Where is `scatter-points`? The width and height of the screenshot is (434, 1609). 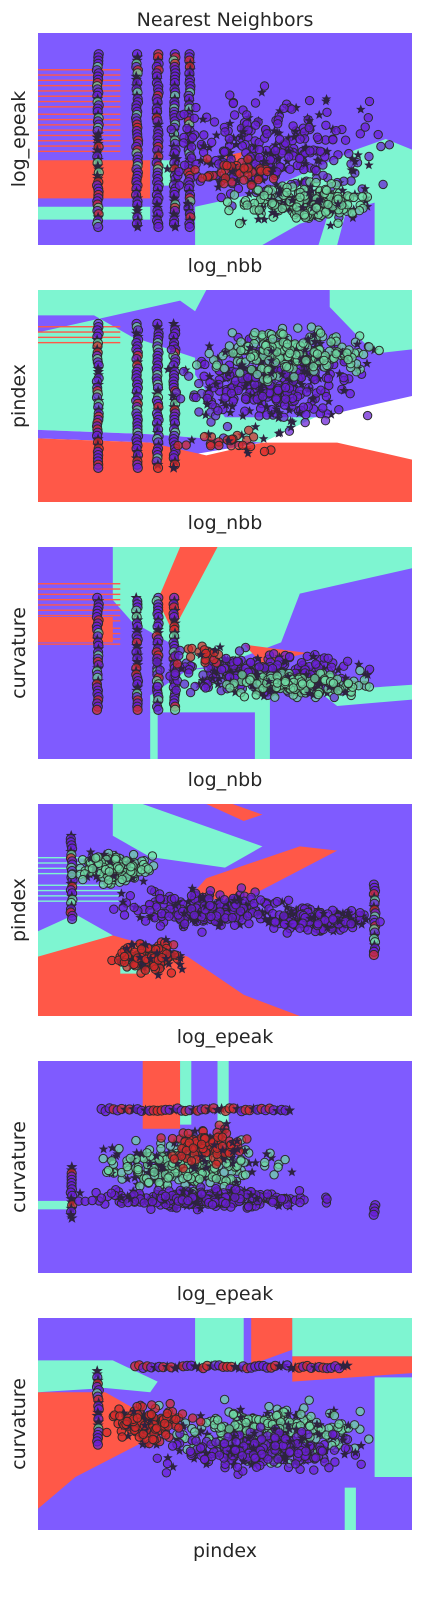
scatter-points is located at coordinates (233, 654).